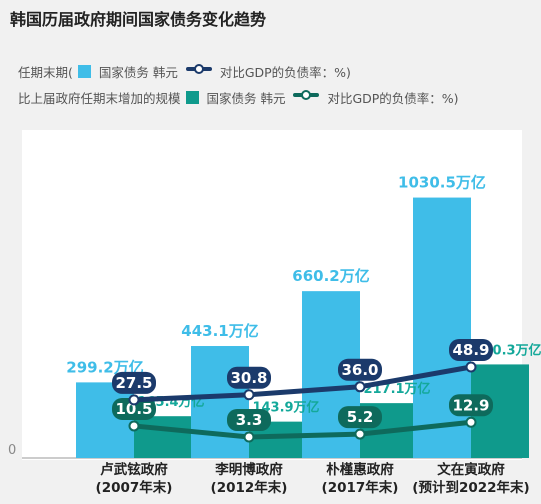  Describe the element at coordinates (184, 71) in the screenshot. I see `legend-row-total: 任期末期( 国家债务 韩元 对比GDP的负债率：%)` at that location.